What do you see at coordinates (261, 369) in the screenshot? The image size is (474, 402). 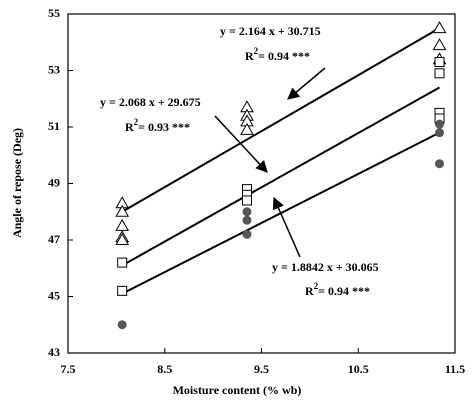 I see `x-tick-label: 9.5` at bounding box center [261, 369].